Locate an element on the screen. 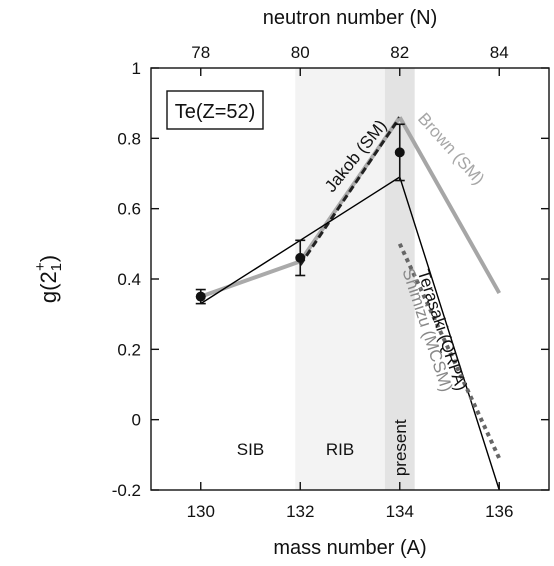 The height and width of the screenshot is (566, 554). region-label-present: present is located at coordinates (400, 447).